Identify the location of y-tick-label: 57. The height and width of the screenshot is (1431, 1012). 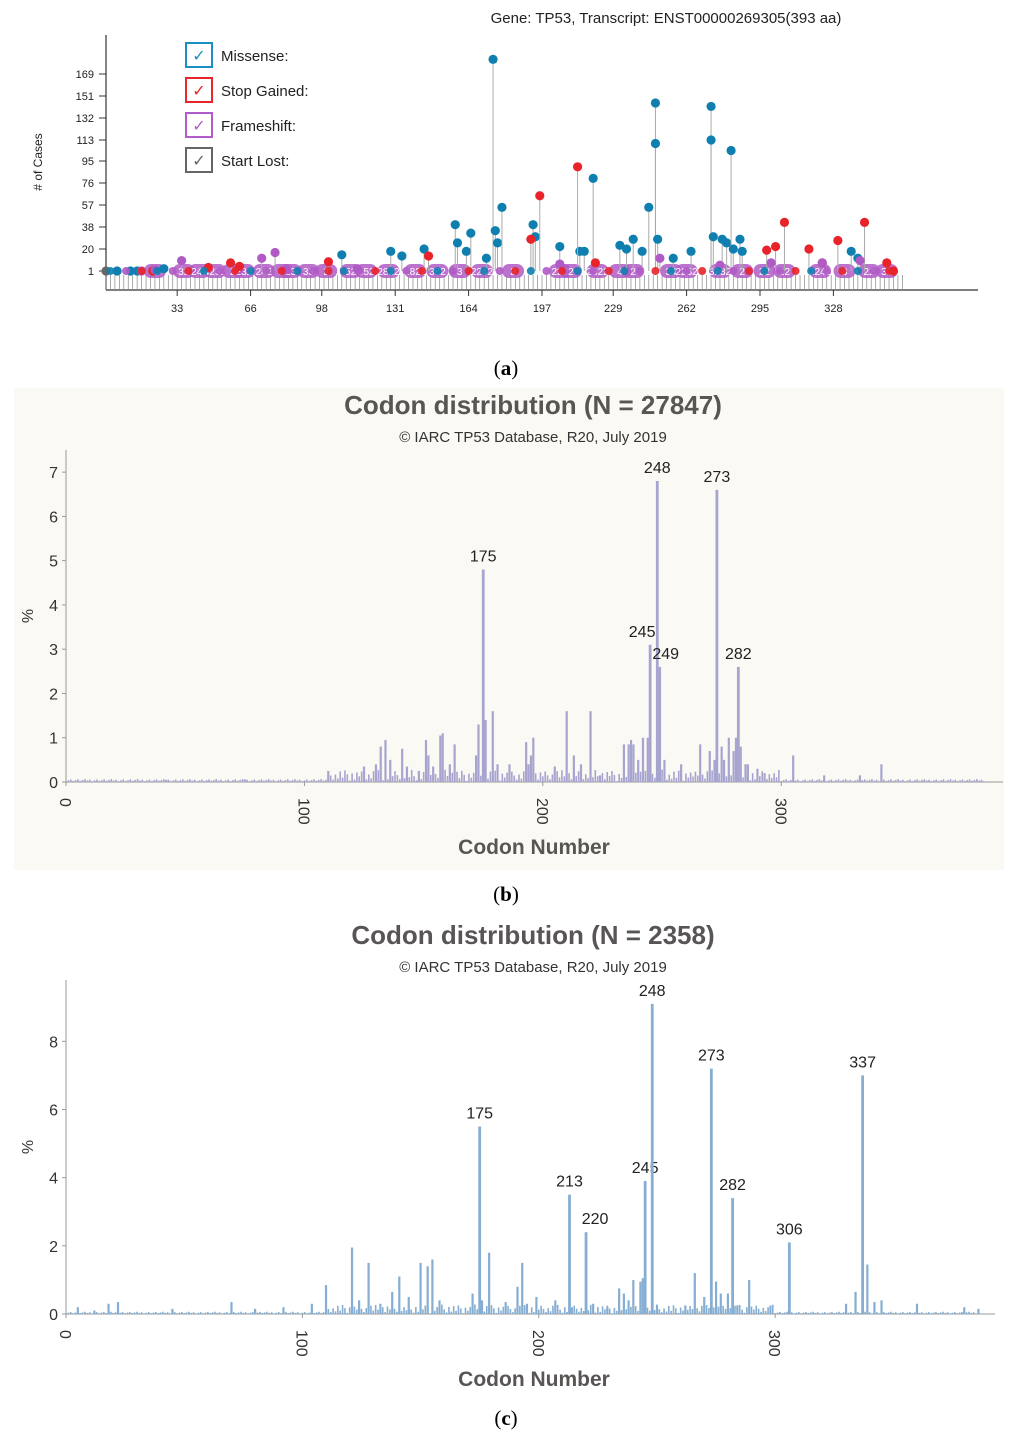
(88, 206).